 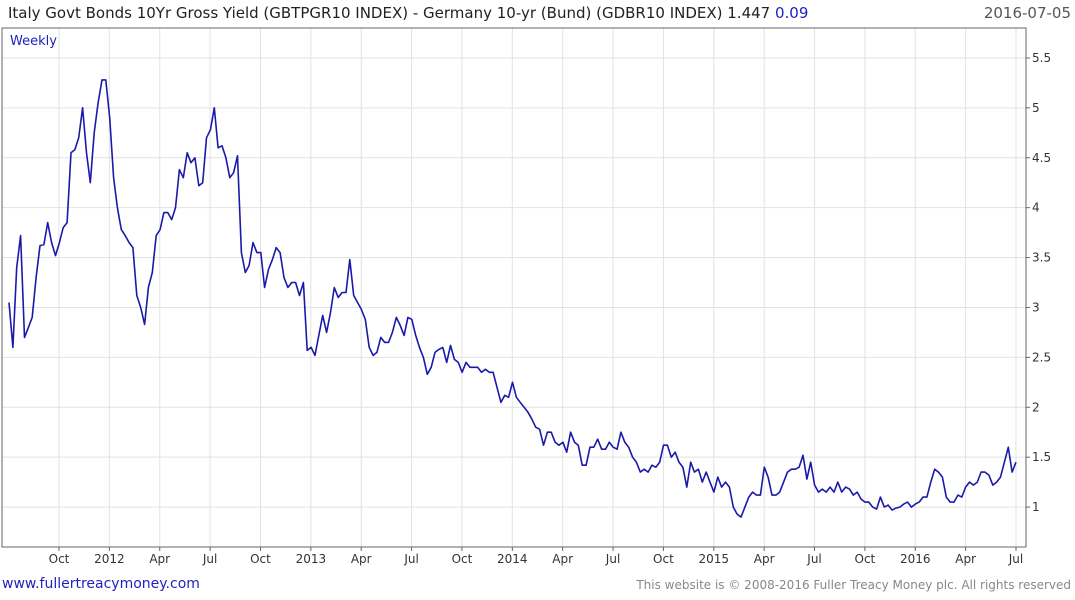 What do you see at coordinates (1036, 407) in the screenshot?
I see `y-tick-label: 2` at bounding box center [1036, 407].